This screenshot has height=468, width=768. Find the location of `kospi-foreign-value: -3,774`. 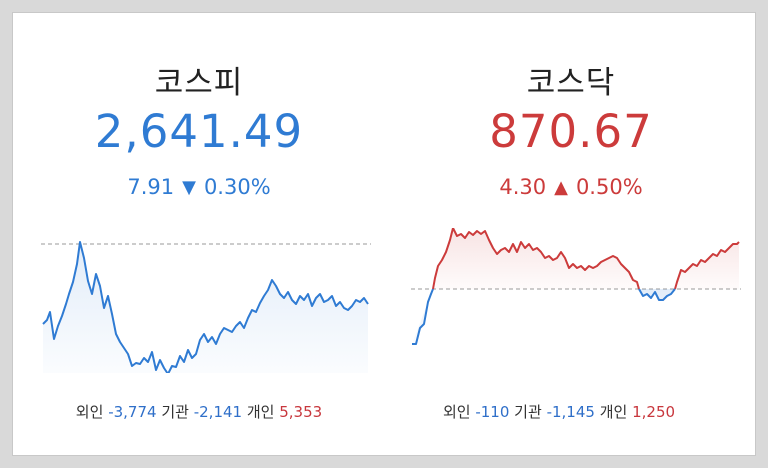

kospi-foreign-value: -3,774 is located at coordinates (132, 412).